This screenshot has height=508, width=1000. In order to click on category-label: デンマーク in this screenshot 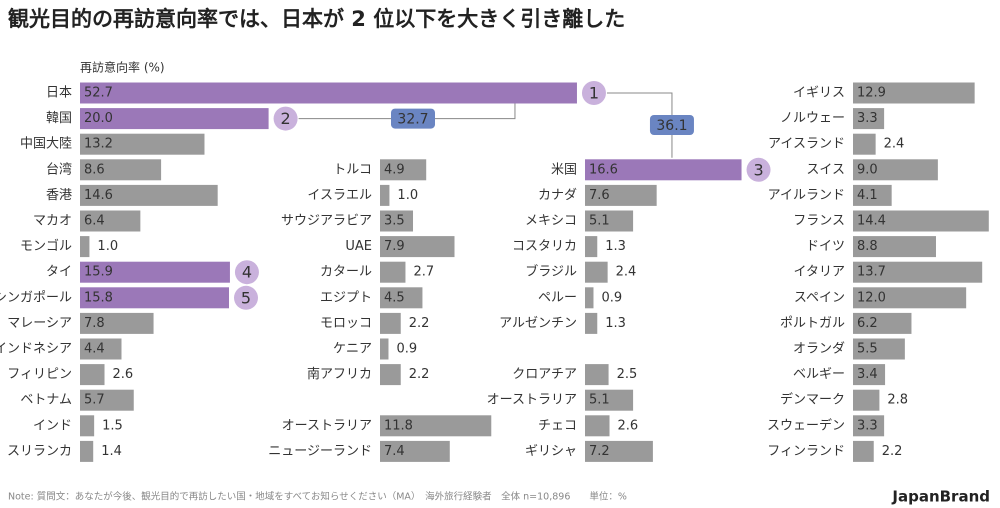, I will do `click(812, 400)`.